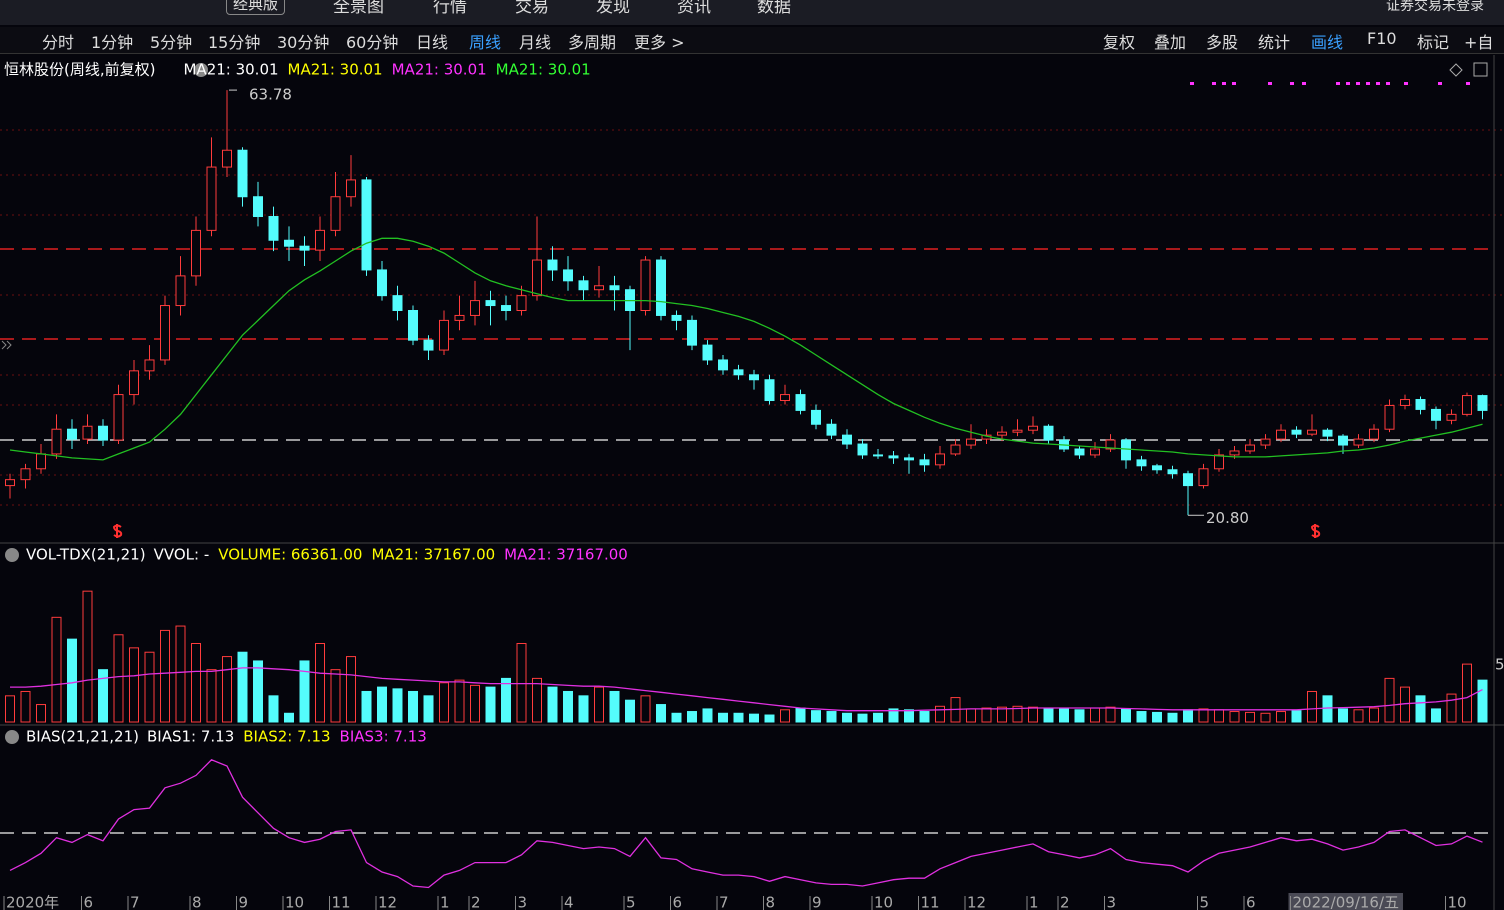  Describe the element at coordinates (930, 902) in the screenshot. I see `x-tick-label: 11` at that location.